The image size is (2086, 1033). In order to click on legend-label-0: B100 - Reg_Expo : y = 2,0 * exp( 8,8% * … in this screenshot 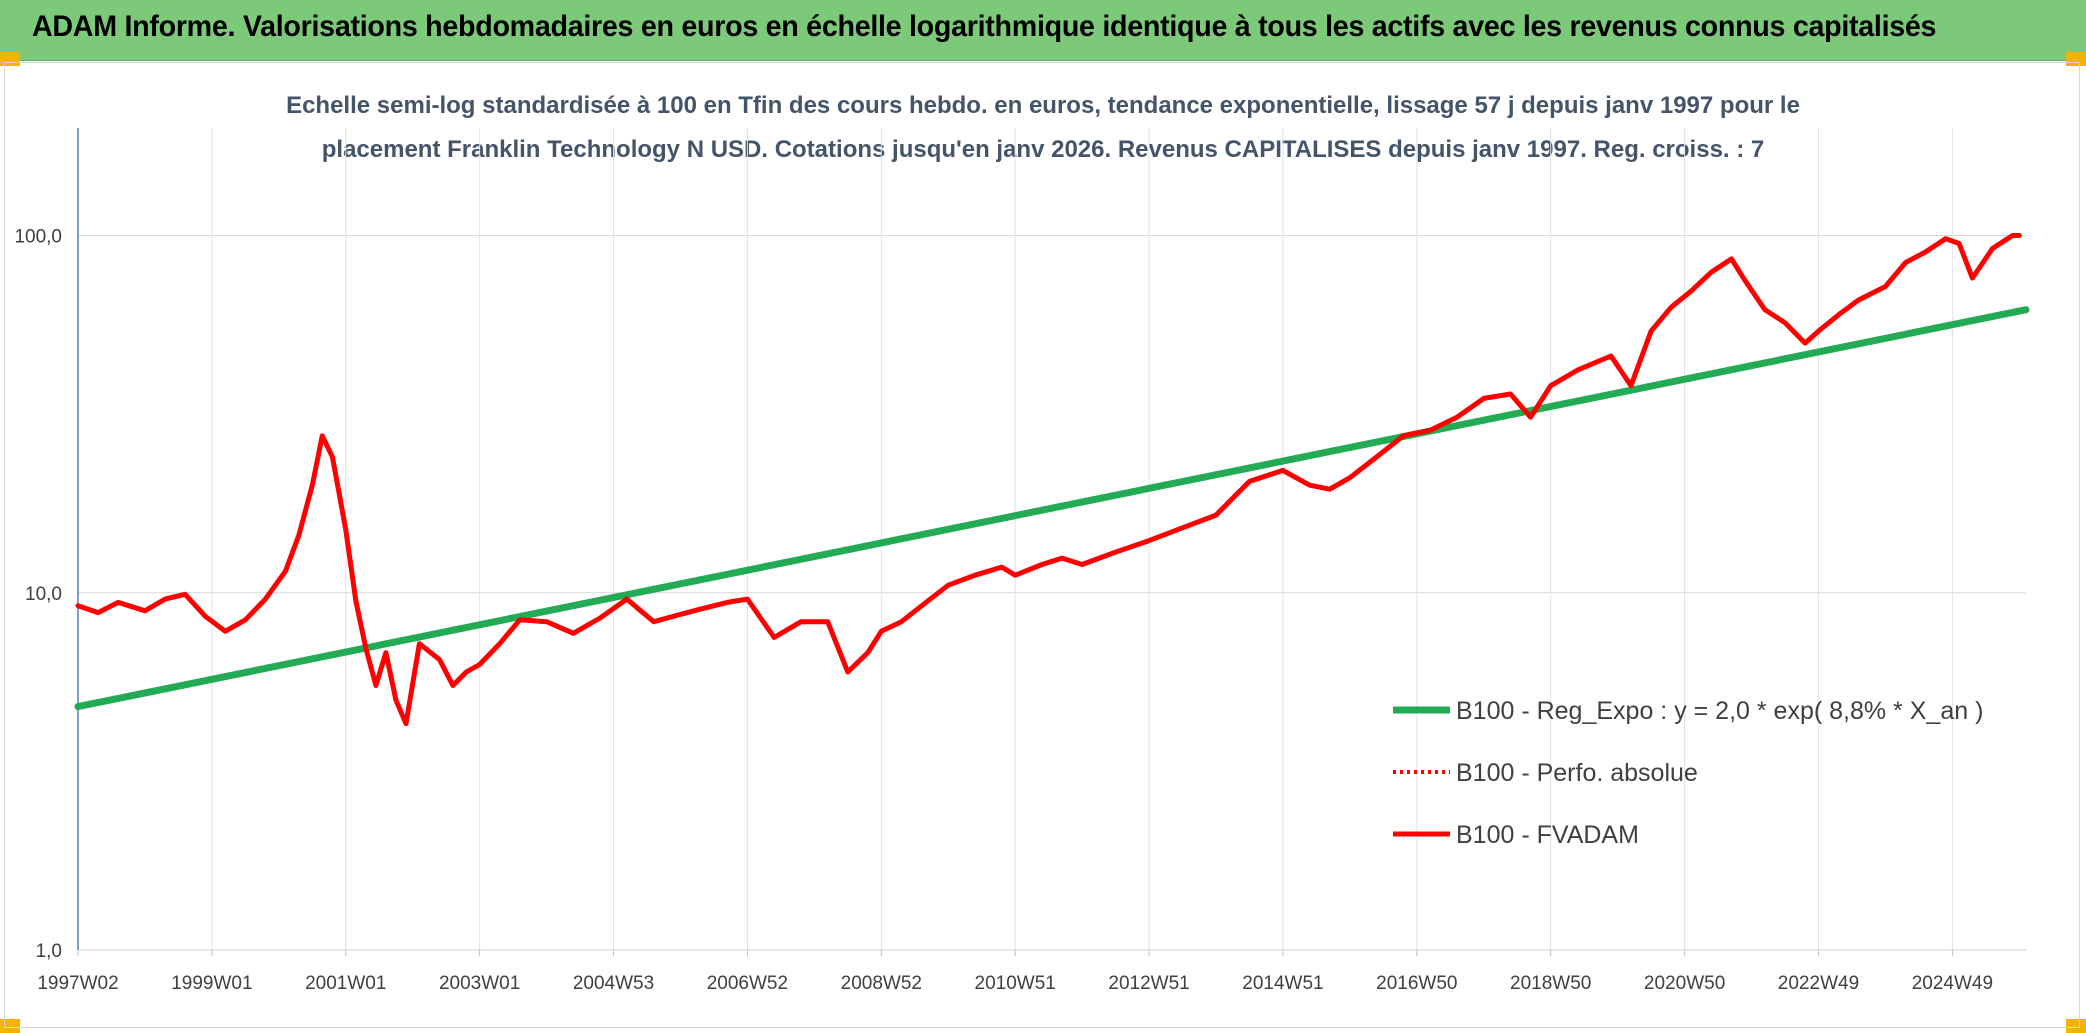, I will do `click(1719, 711)`.